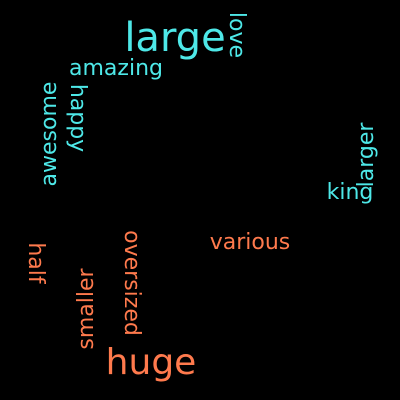 The image size is (400, 400). I want to click on word-large: large, so click(175, 38).